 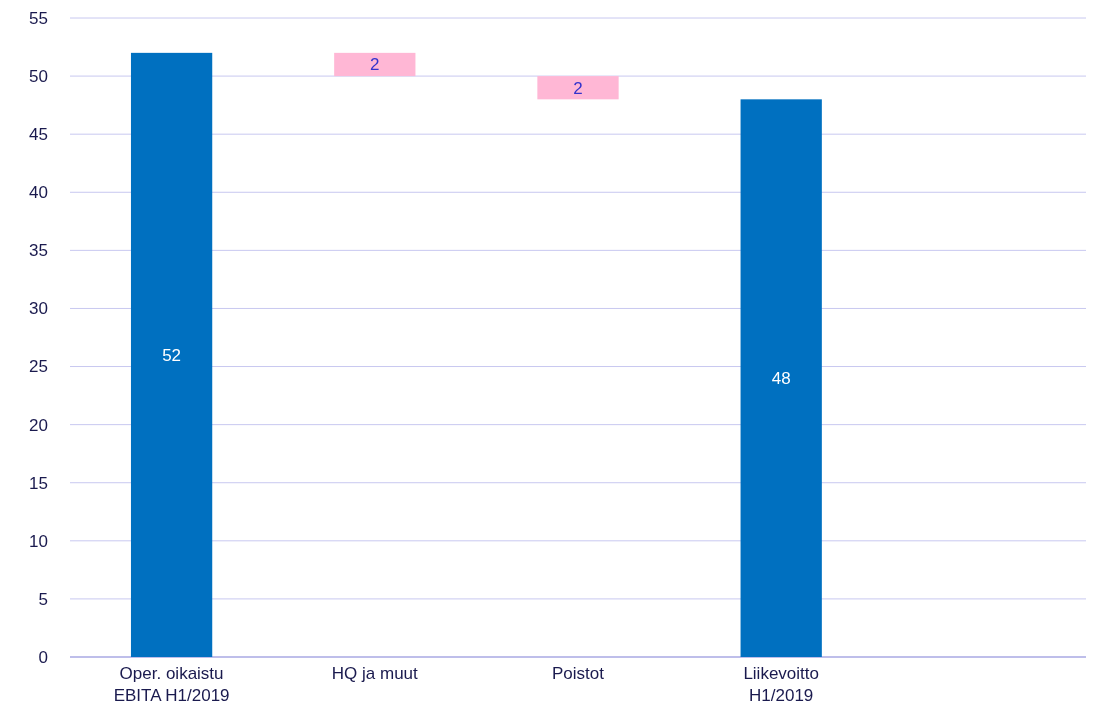 What do you see at coordinates (38, 367) in the screenshot?
I see `y-tick-label: 25` at bounding box center [38, 367].